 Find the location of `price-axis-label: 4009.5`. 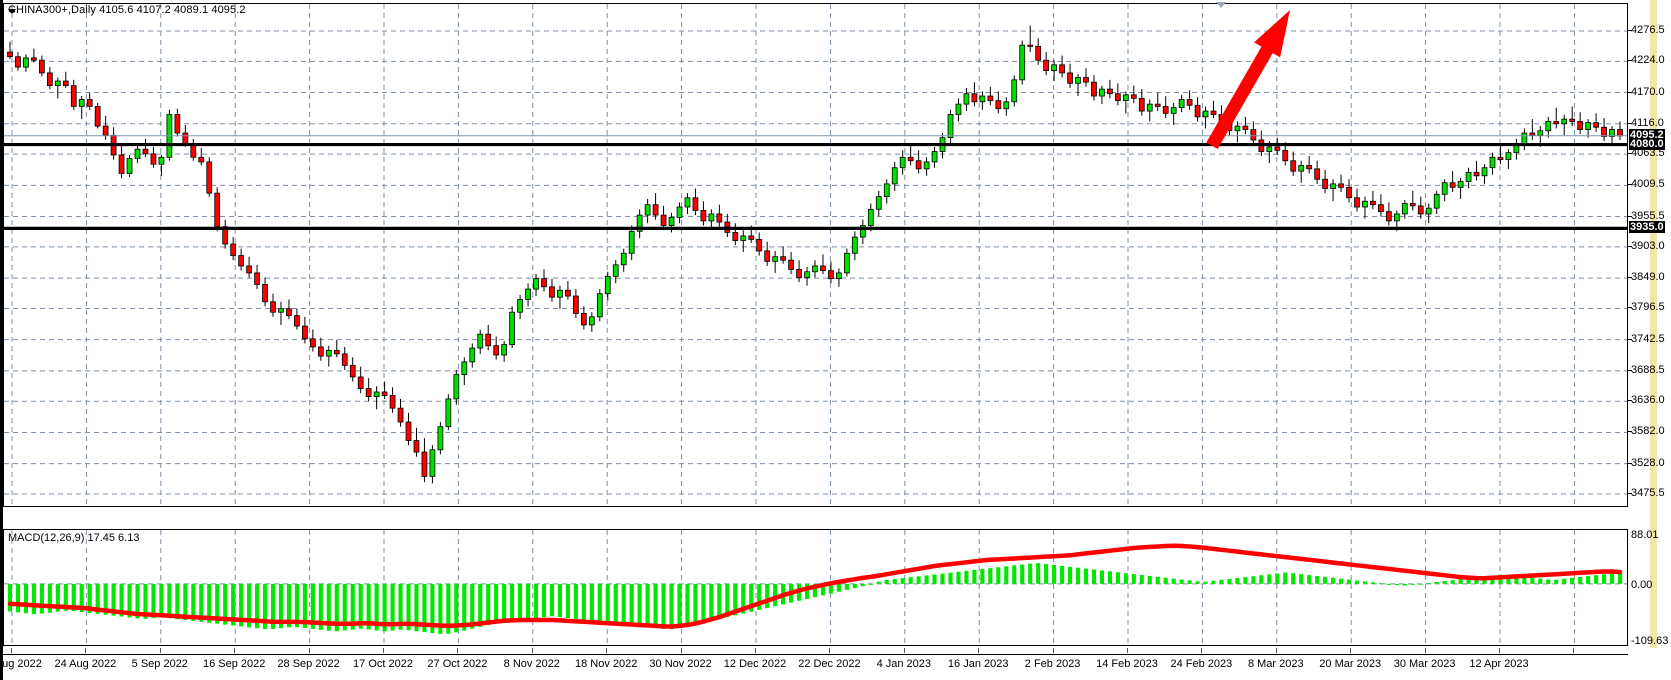

price-axis-label: 4009.5 is located at coordinates (1648, 184).